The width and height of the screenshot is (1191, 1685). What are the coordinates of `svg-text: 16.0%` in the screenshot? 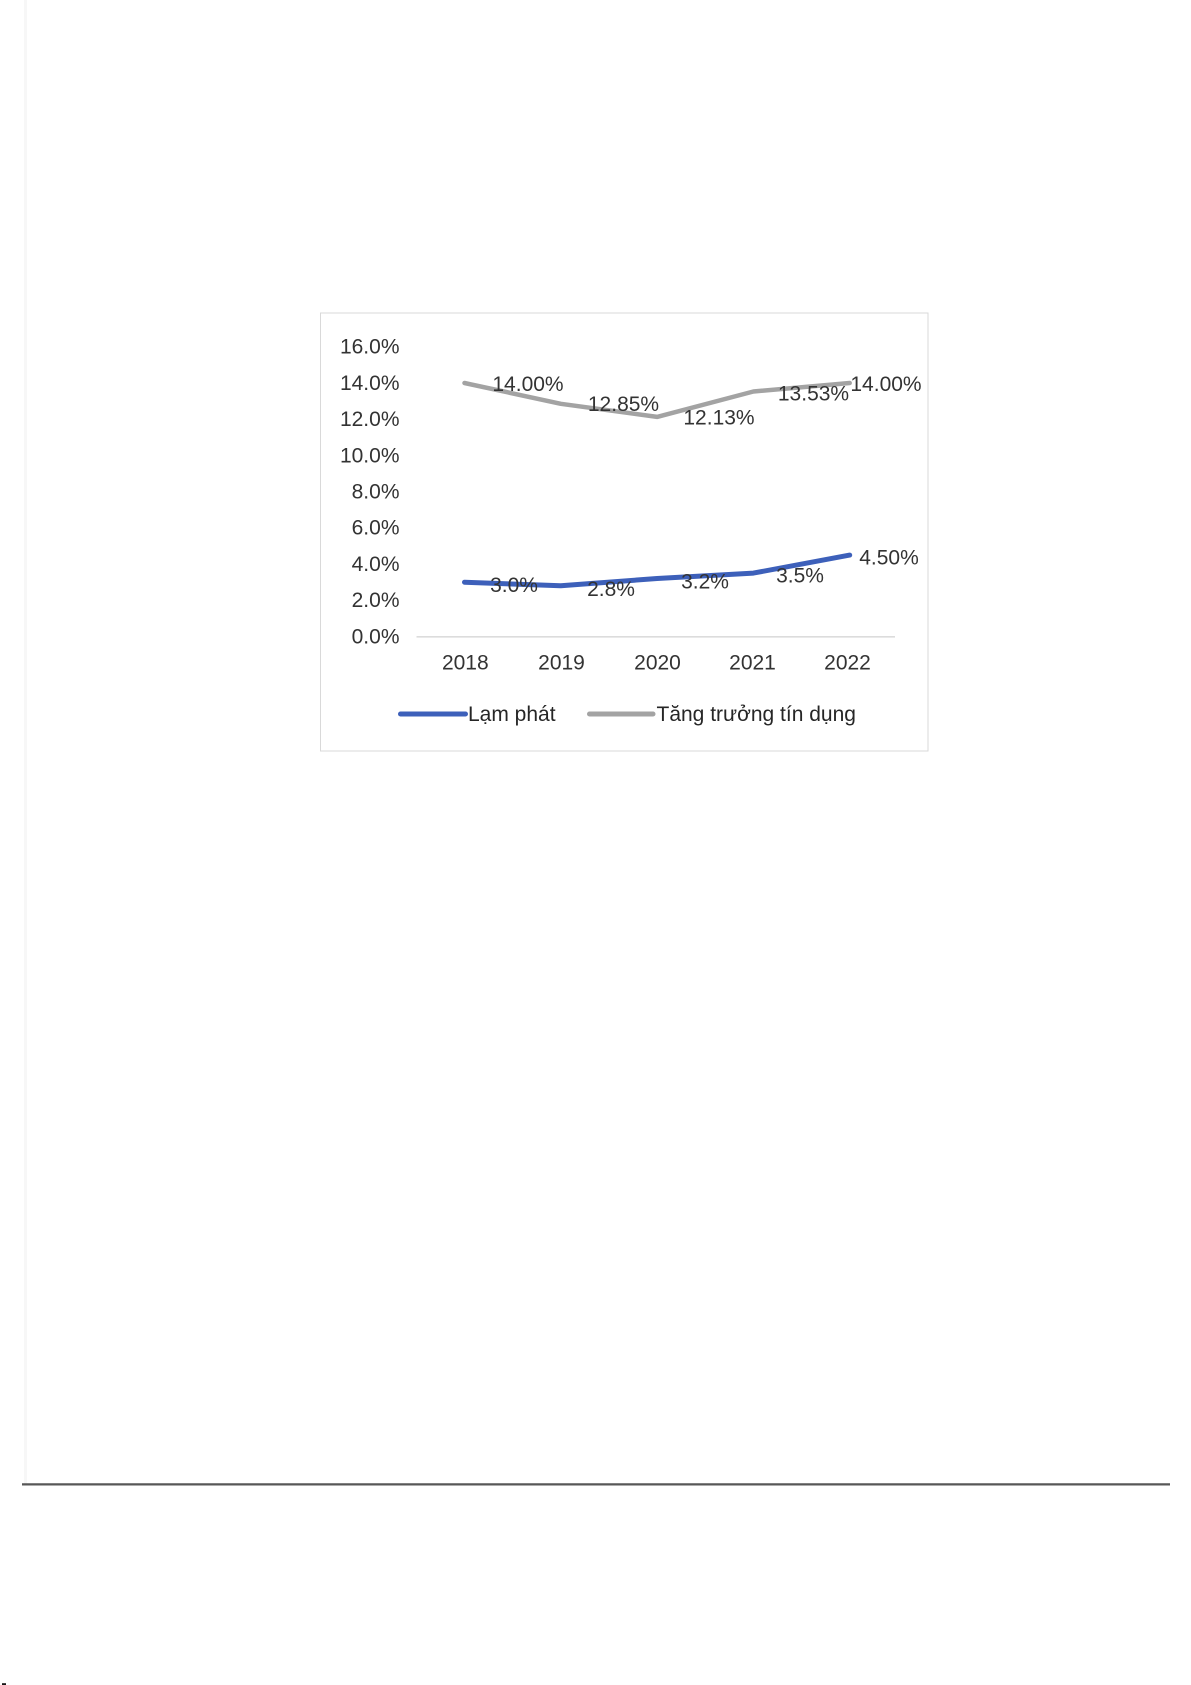 It's located at (370, 347).